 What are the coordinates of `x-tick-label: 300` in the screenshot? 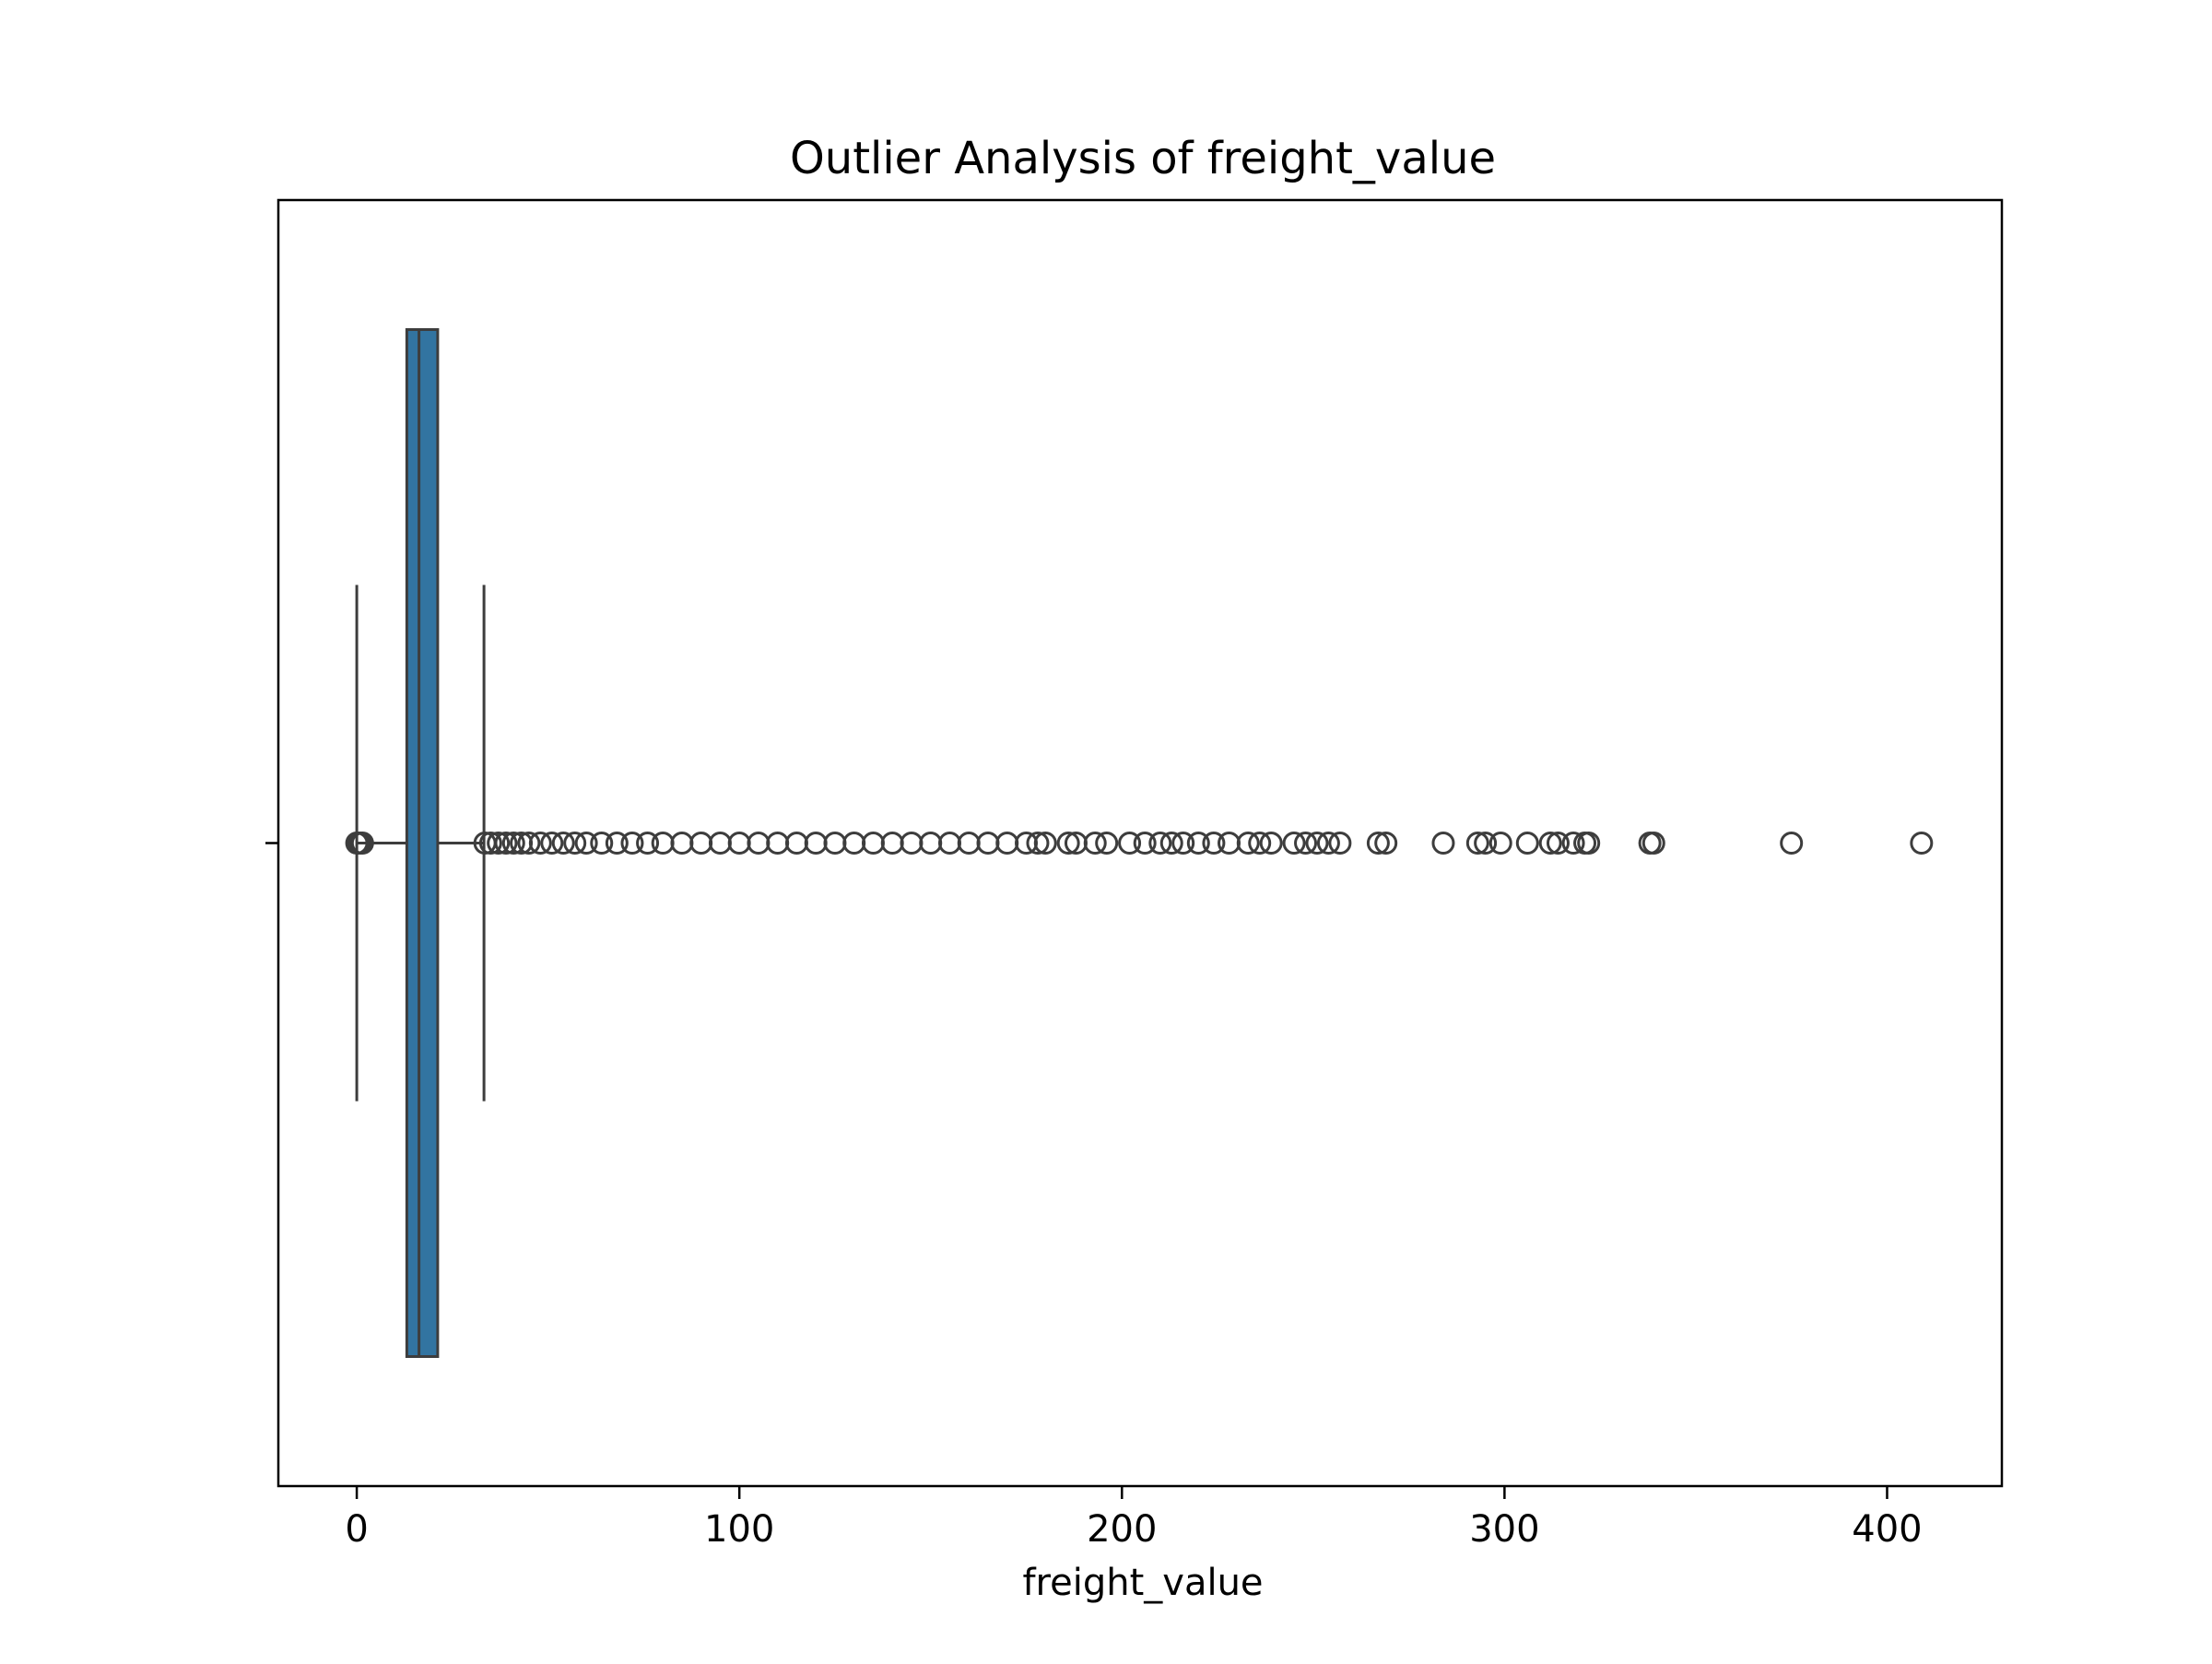 It's located at (1504, 1529).